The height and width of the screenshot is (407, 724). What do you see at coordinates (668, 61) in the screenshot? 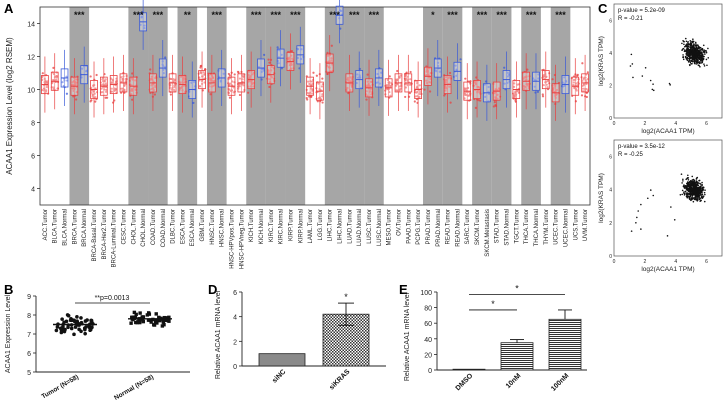
I see `scatter-frame` at bounding box center [668, 61].